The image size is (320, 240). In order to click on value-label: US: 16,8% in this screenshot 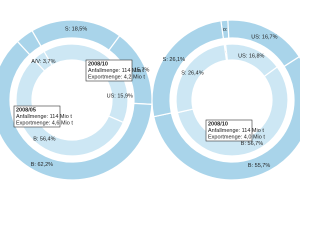, I will do `click(251, 56)`.